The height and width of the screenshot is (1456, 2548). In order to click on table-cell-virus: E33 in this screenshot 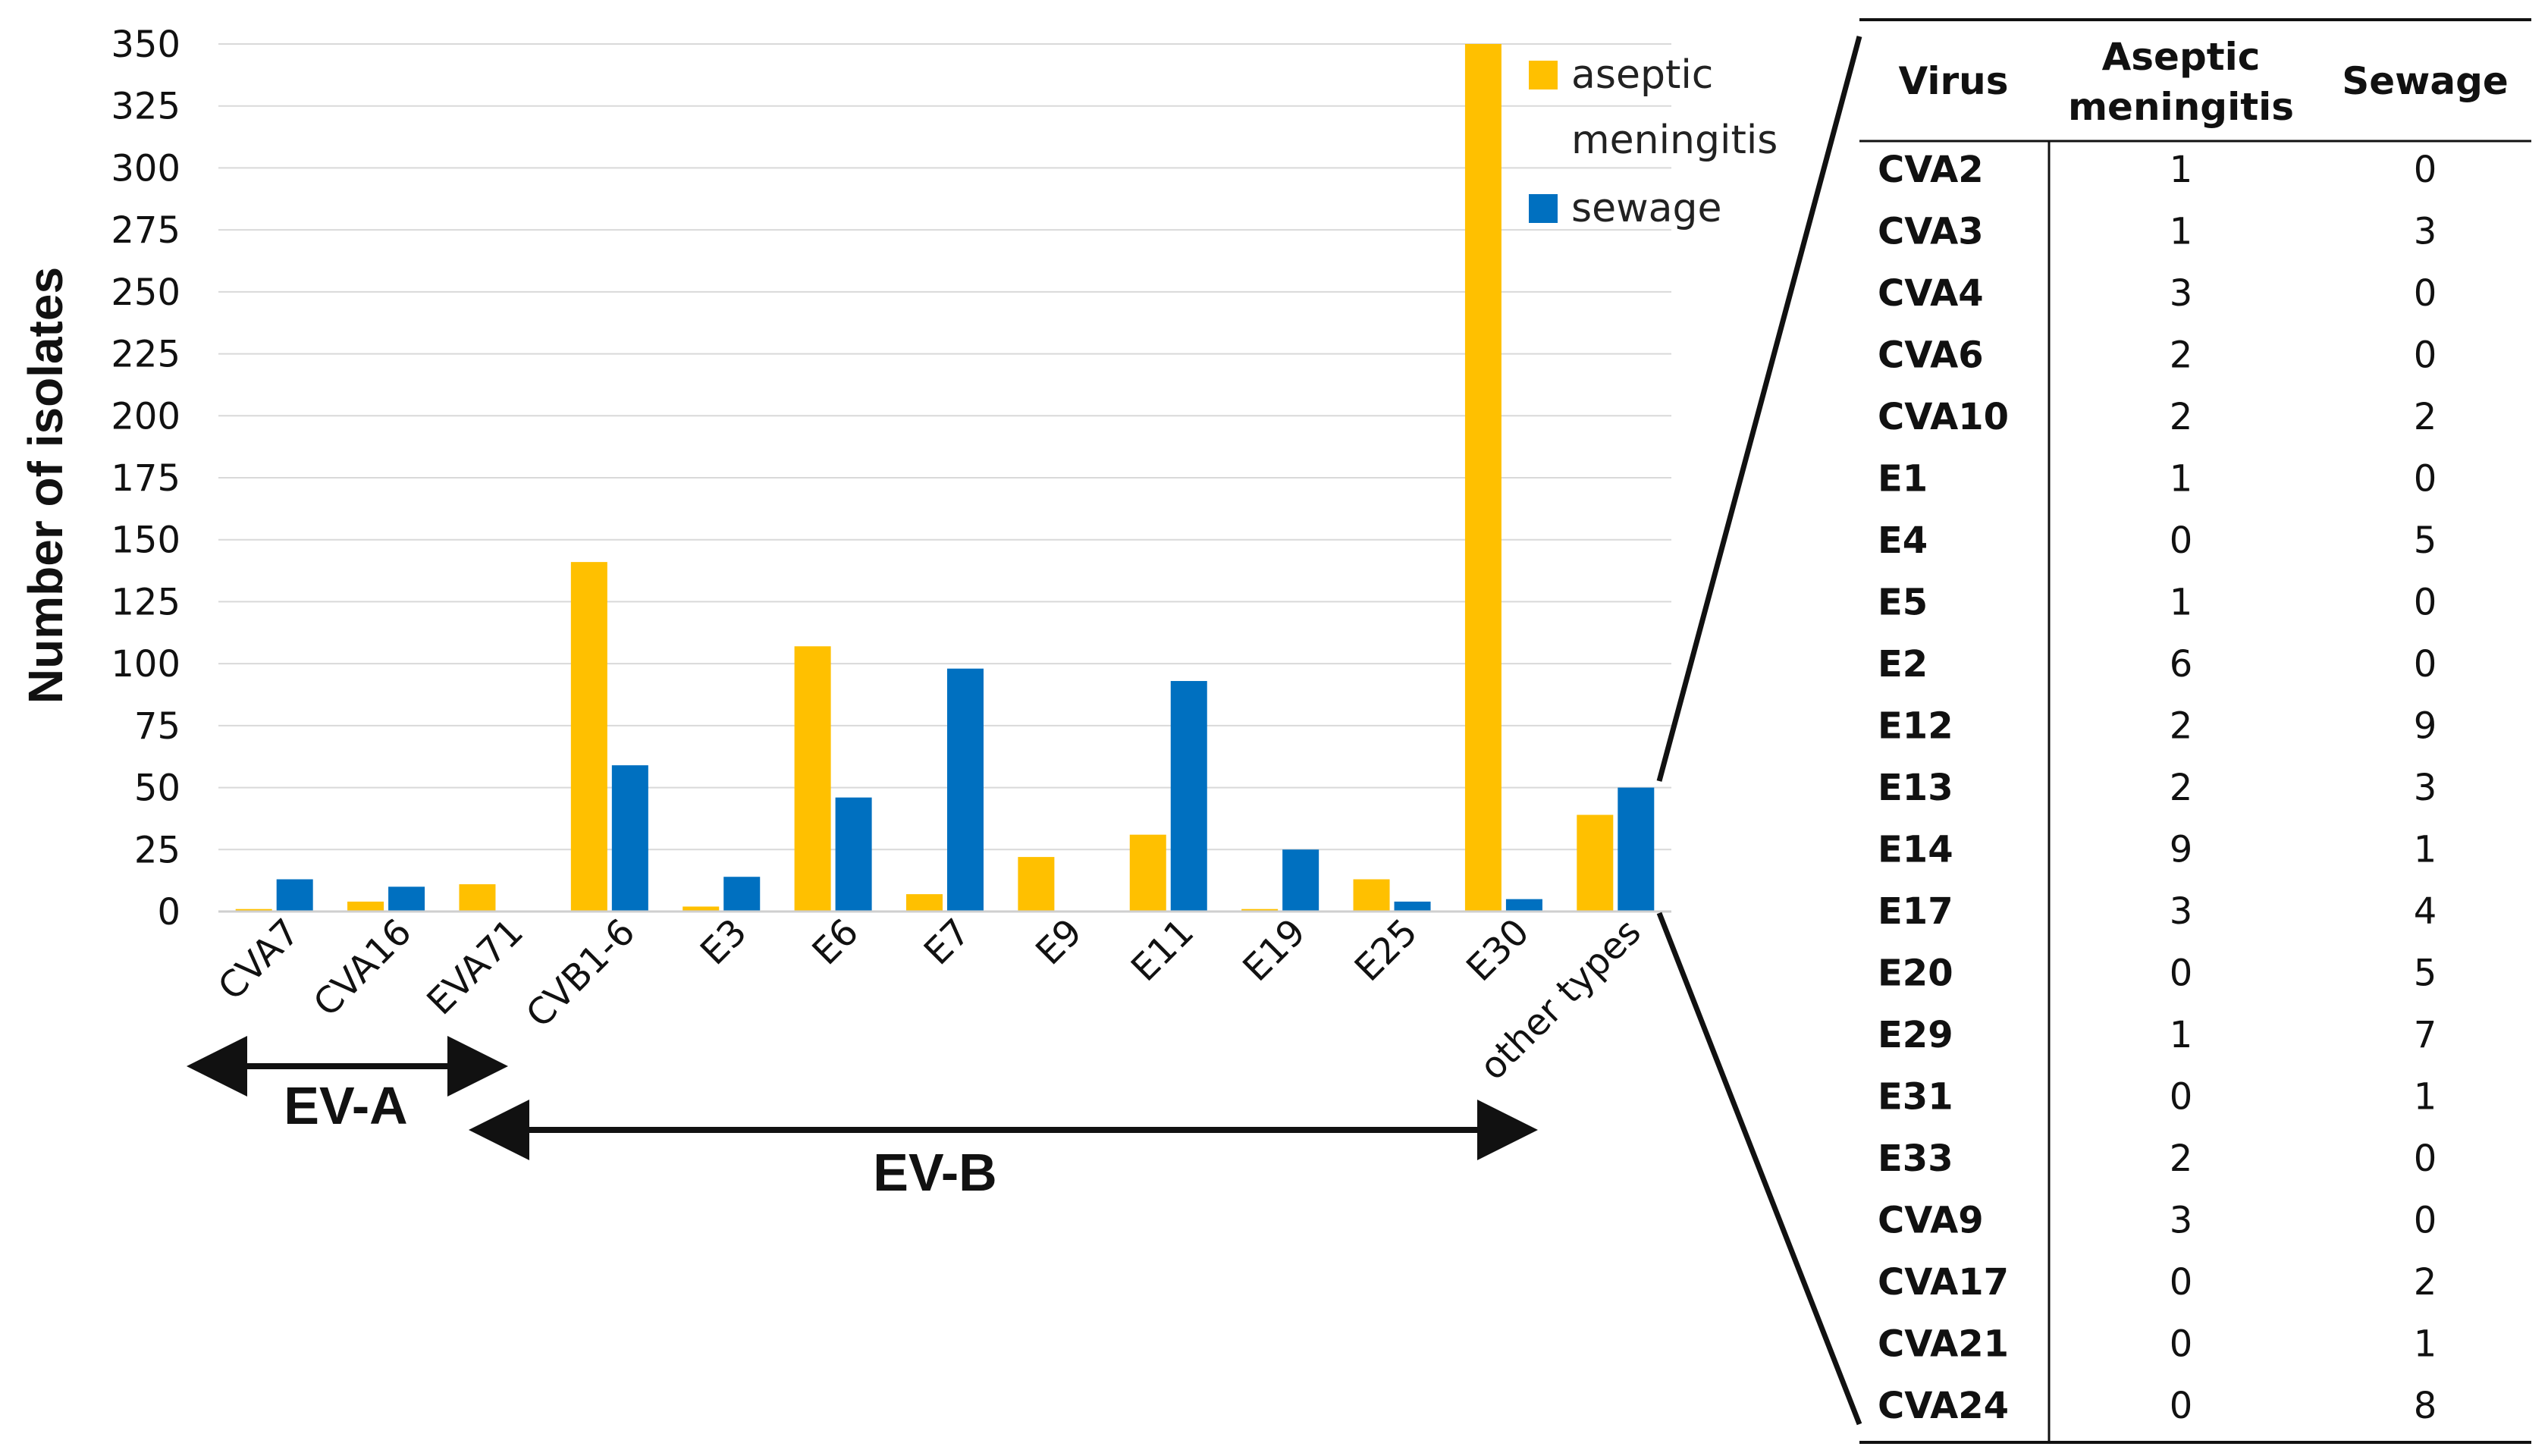, I will do `click(1915, 1159)`.